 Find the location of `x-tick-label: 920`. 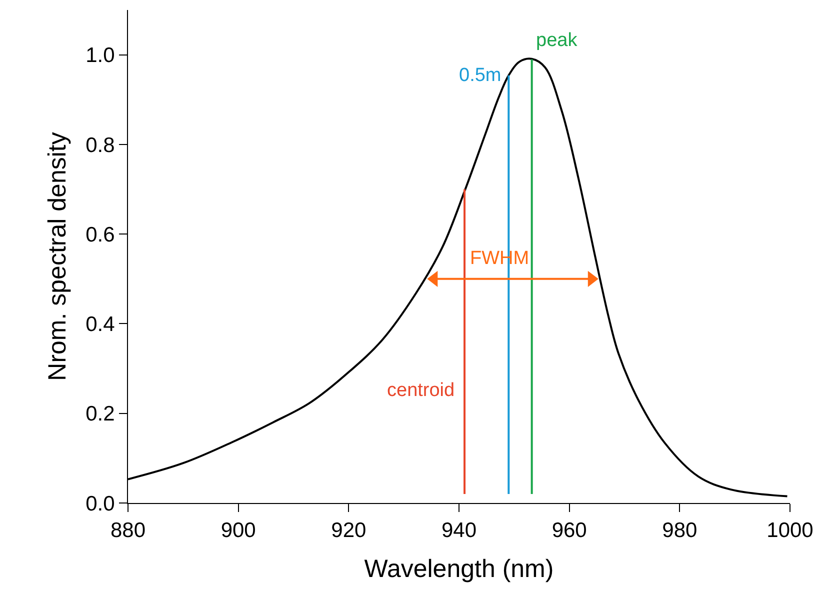

x-tick-label: 920 is located at coordinates (348, 530).